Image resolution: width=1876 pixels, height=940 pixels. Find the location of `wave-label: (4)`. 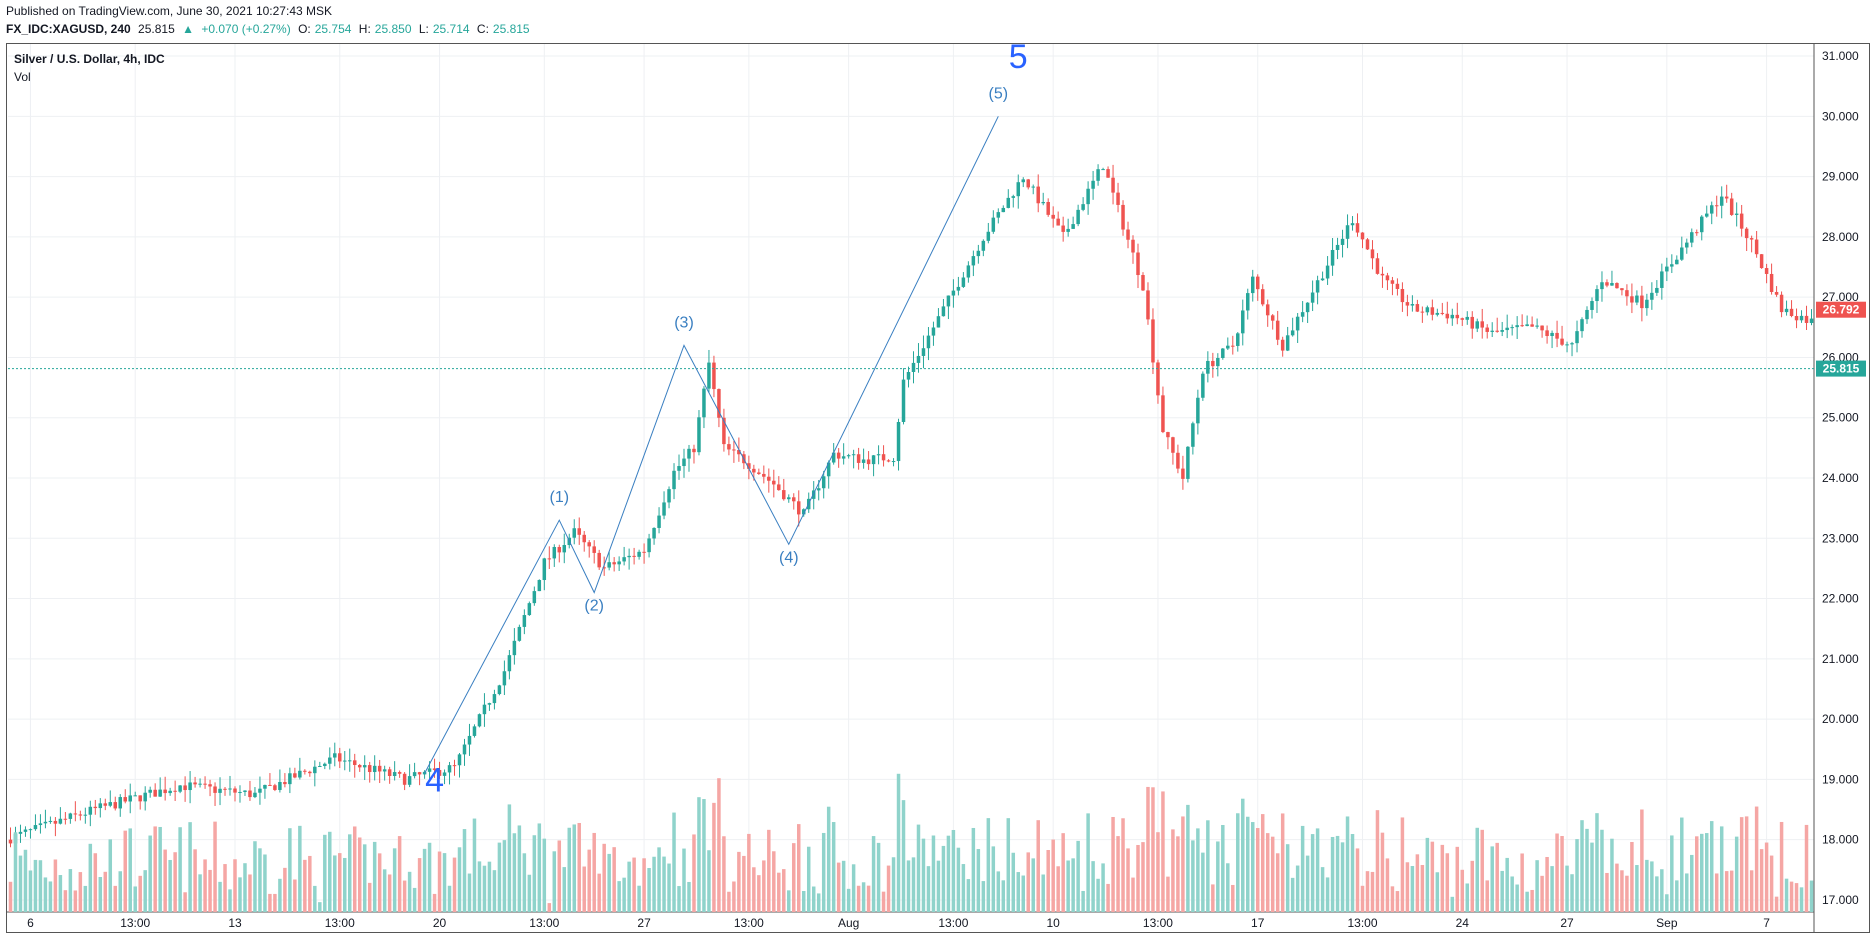

wave-label: (4) is located at coordinates (789, 557).